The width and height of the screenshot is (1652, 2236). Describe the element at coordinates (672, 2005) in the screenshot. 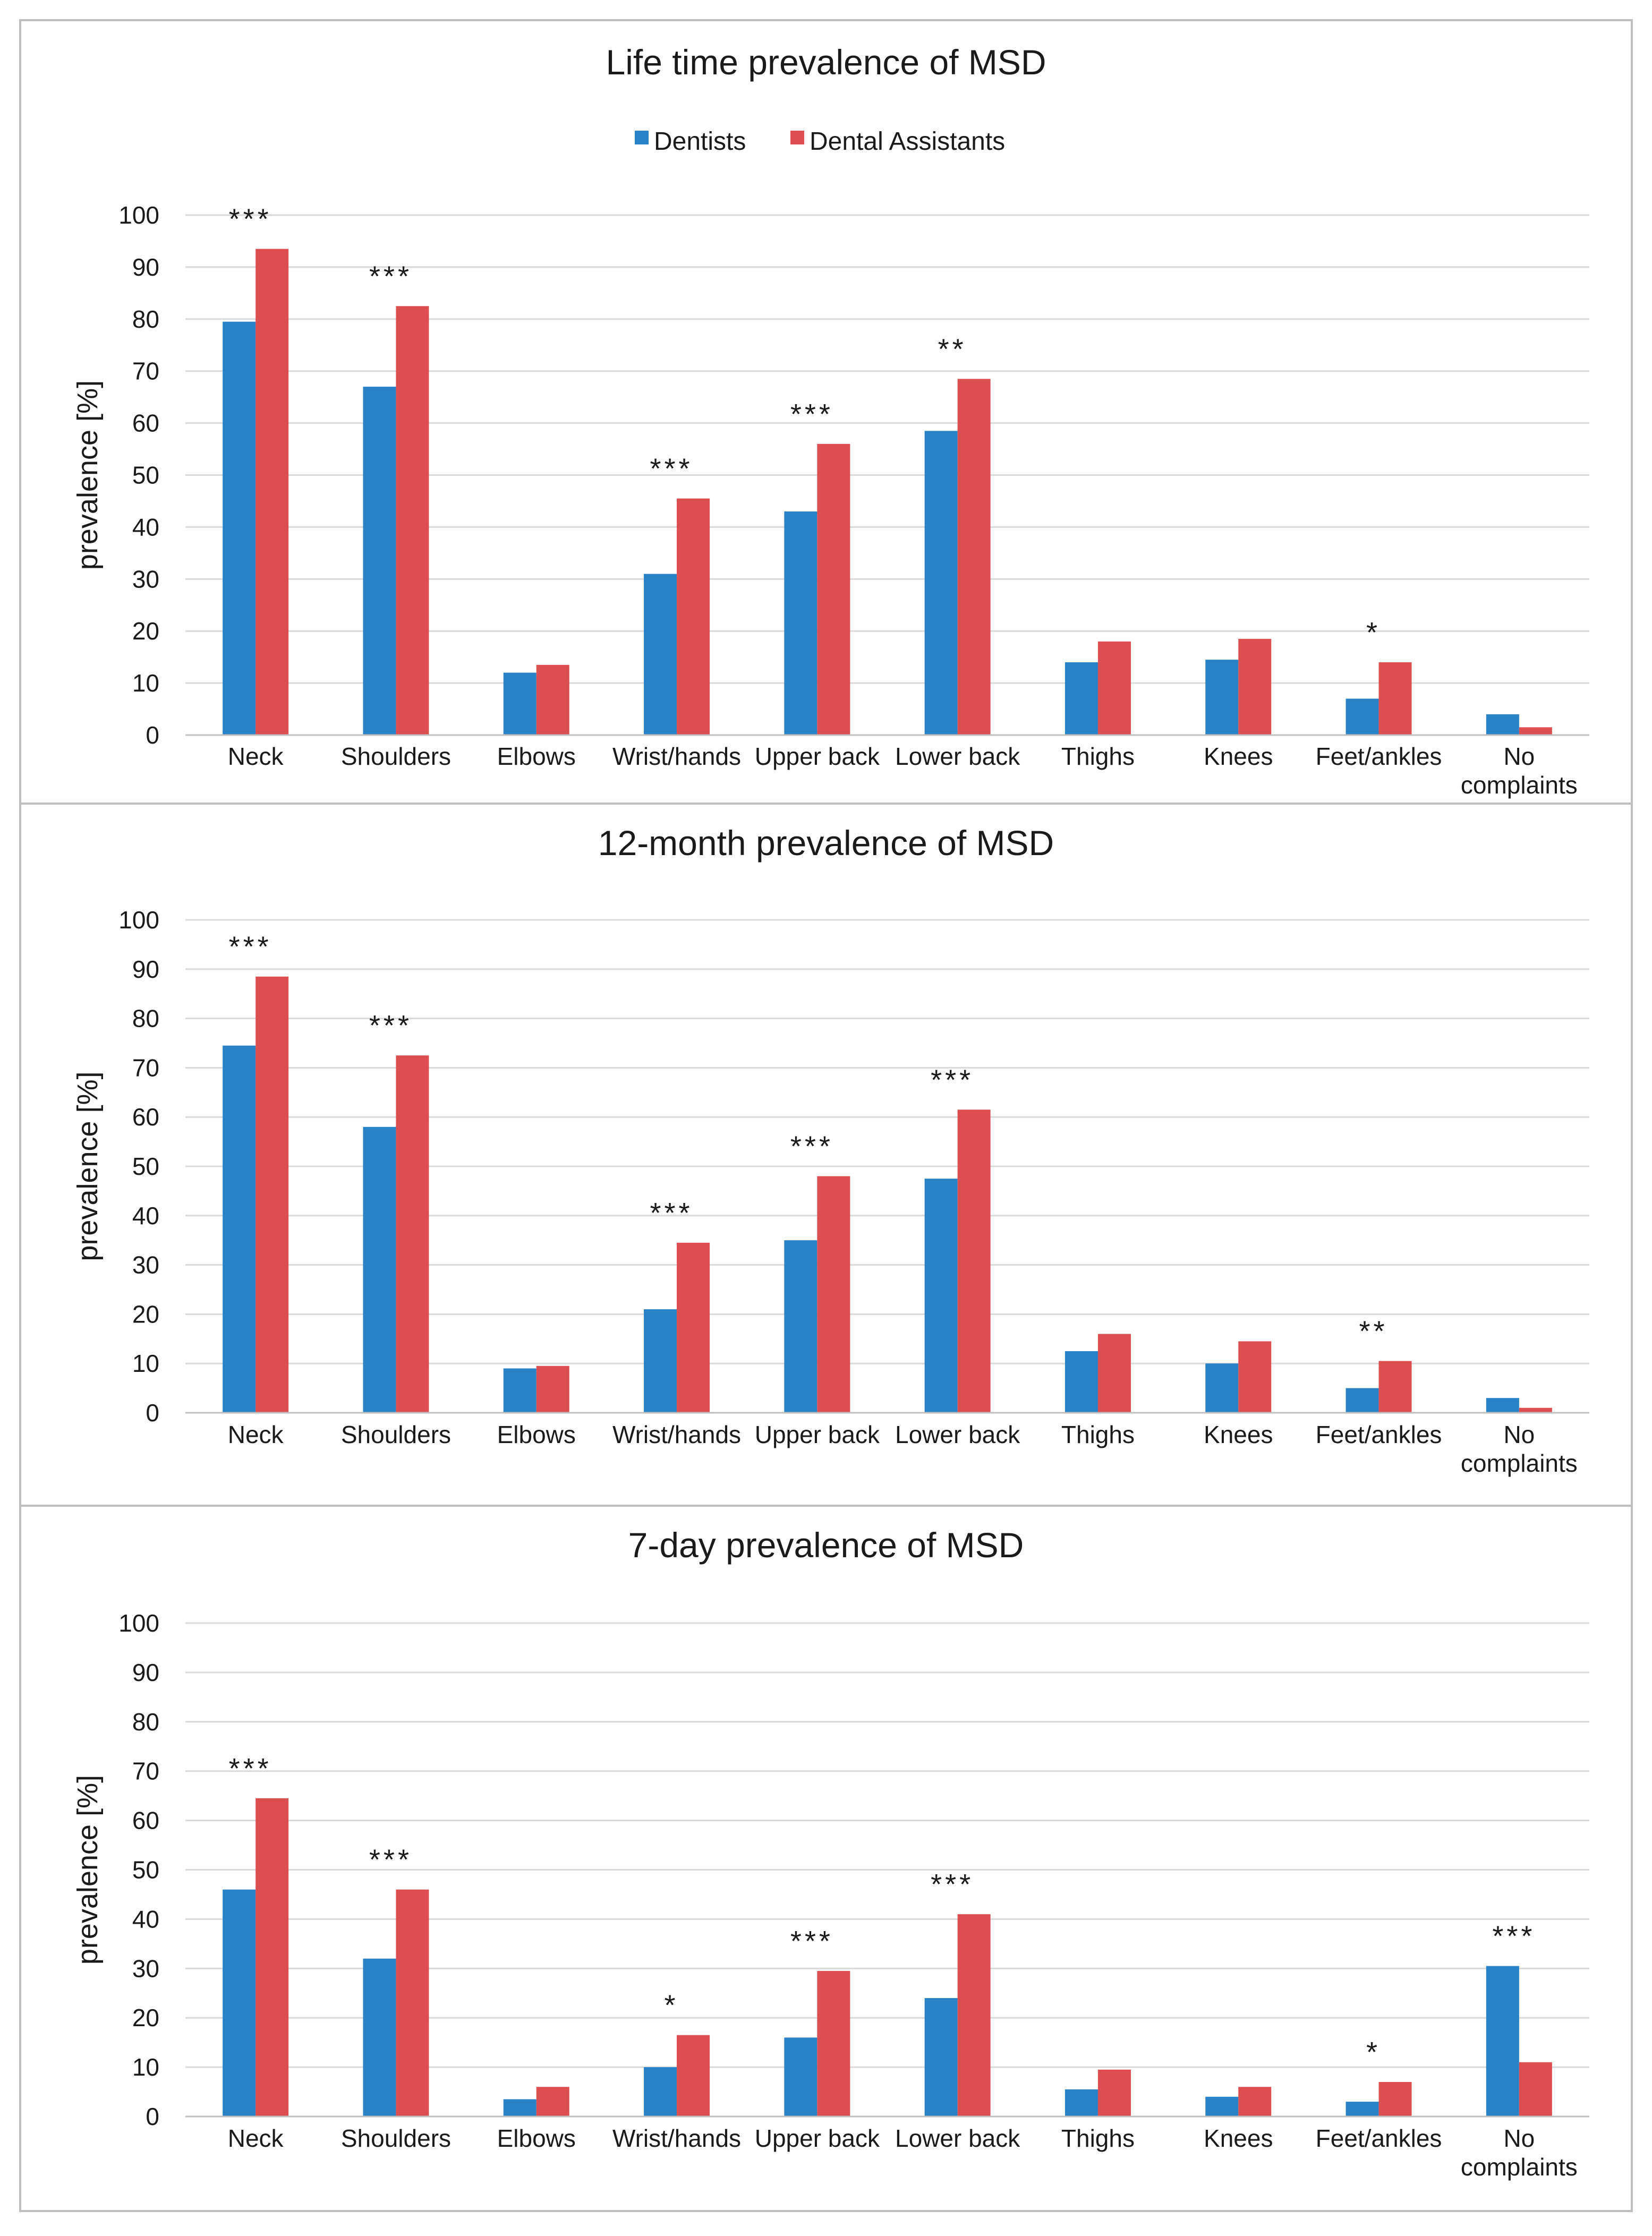

I see `significance-marker: *` at that location.